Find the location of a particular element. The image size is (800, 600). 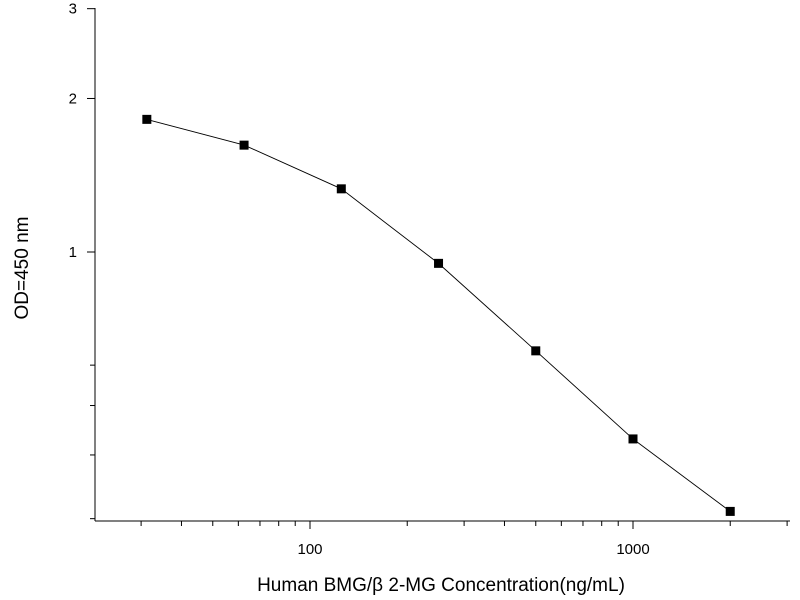

y-tick-label: 1 is located at coordinates (73, 252).